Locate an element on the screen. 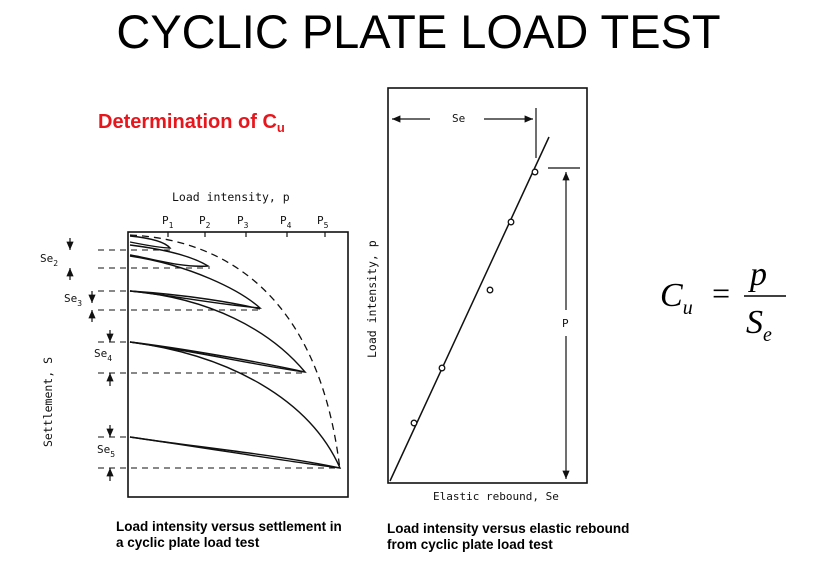  load-tick-p3: P3 is located at coordinates (243, 222).